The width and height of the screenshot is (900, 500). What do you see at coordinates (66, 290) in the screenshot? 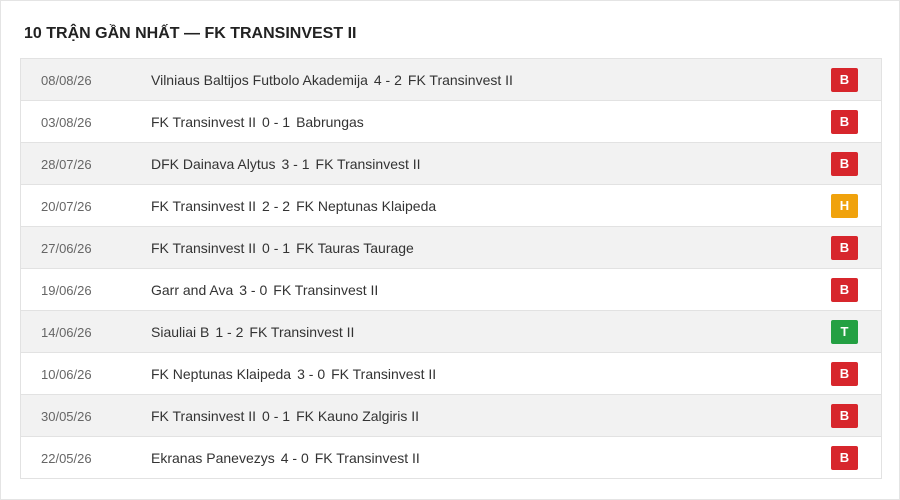
I see `match-date: 19/06/26` at bounding box center [66, 290].